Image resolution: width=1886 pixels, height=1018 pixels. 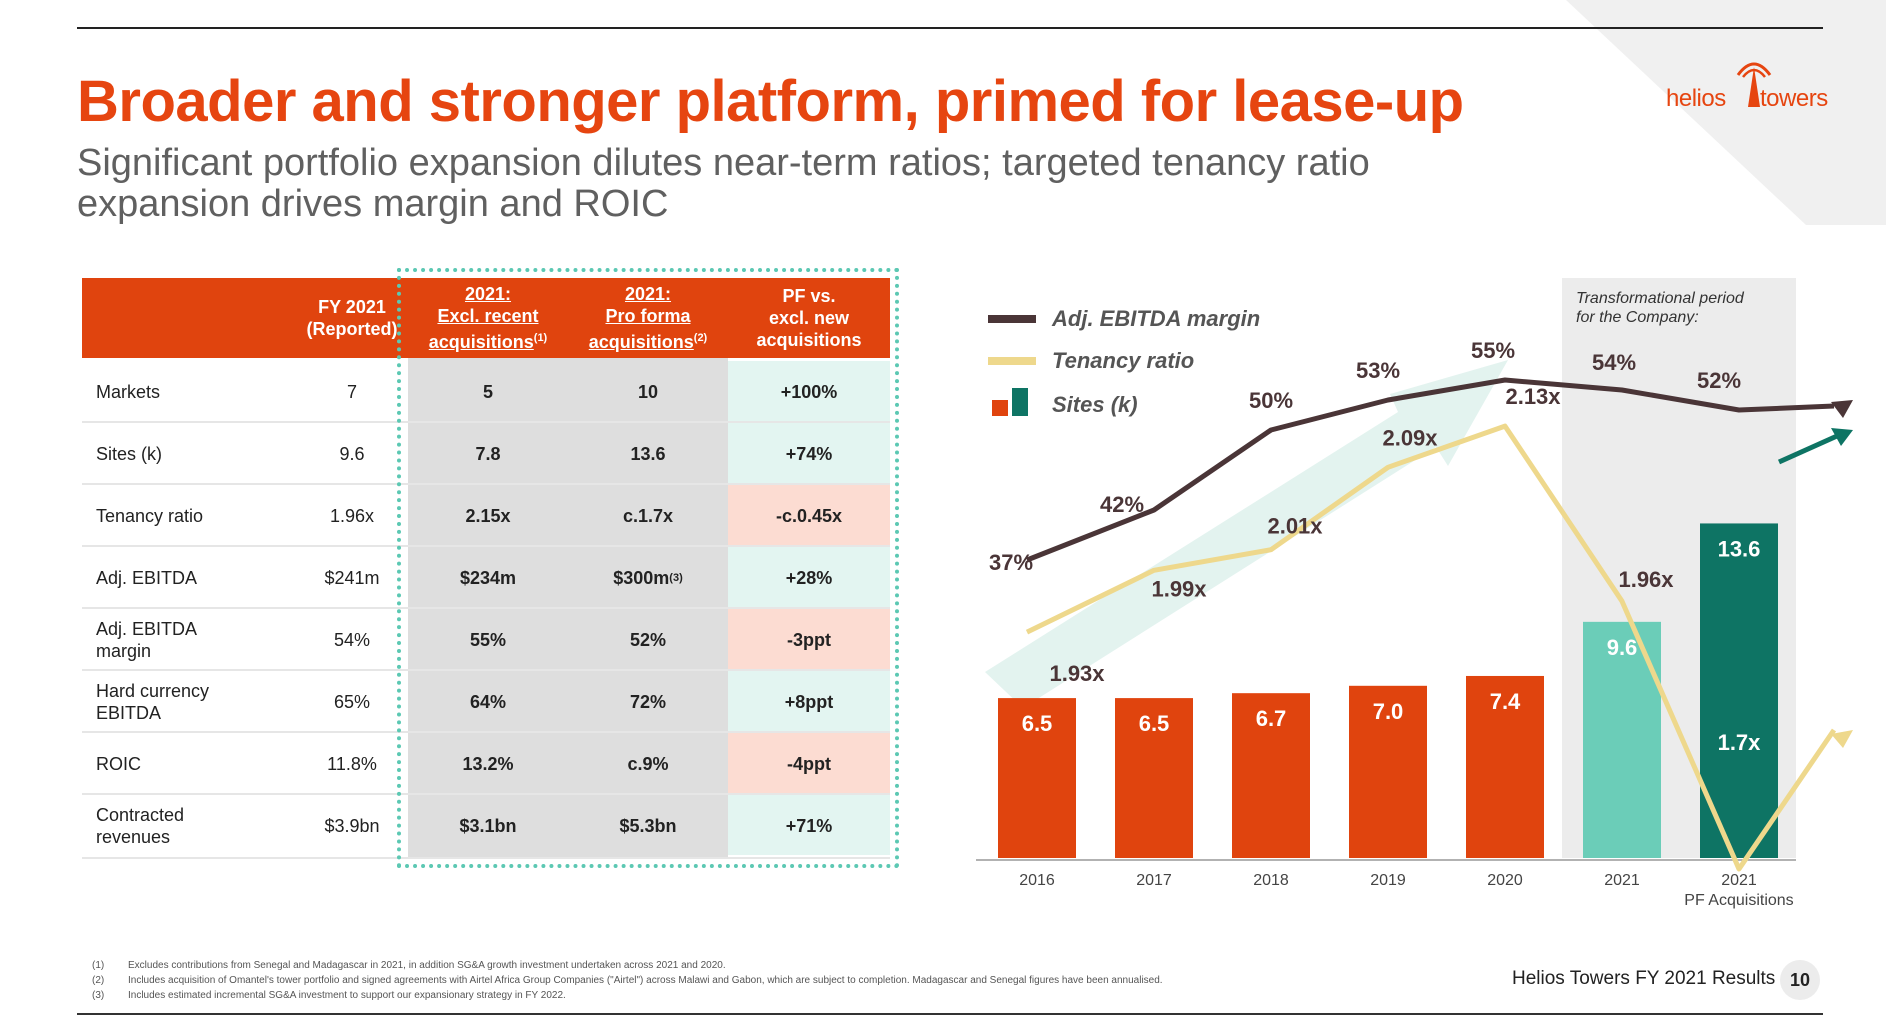 I want to click on table-row-sites: Sites (k) 9.6 7.8 13.6 +74%, so click(x=486, y=454).